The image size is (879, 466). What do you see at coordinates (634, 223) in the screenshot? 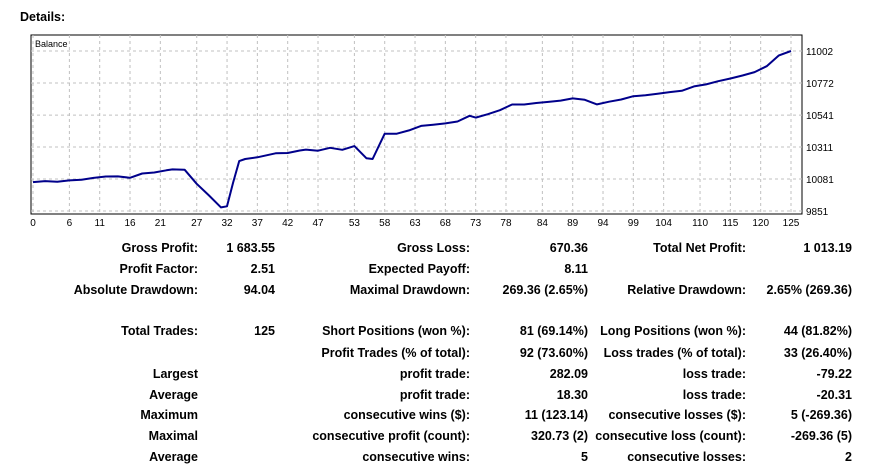
I see `x-tick-label: 99` at bounding box center [634, 223].